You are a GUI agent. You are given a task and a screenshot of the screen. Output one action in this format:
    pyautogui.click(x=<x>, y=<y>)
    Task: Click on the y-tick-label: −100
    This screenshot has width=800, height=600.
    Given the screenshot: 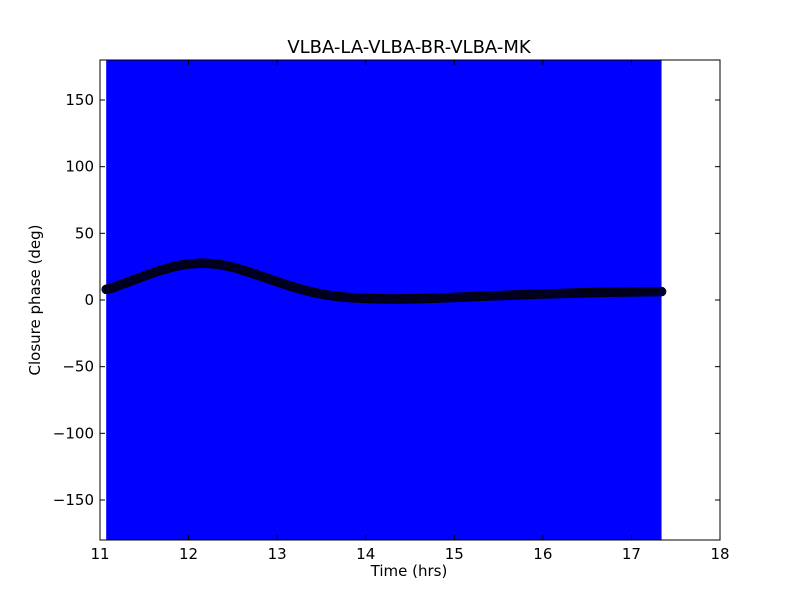 What is the action you would take?
    pyautogui.click(x=73, y=433)
    